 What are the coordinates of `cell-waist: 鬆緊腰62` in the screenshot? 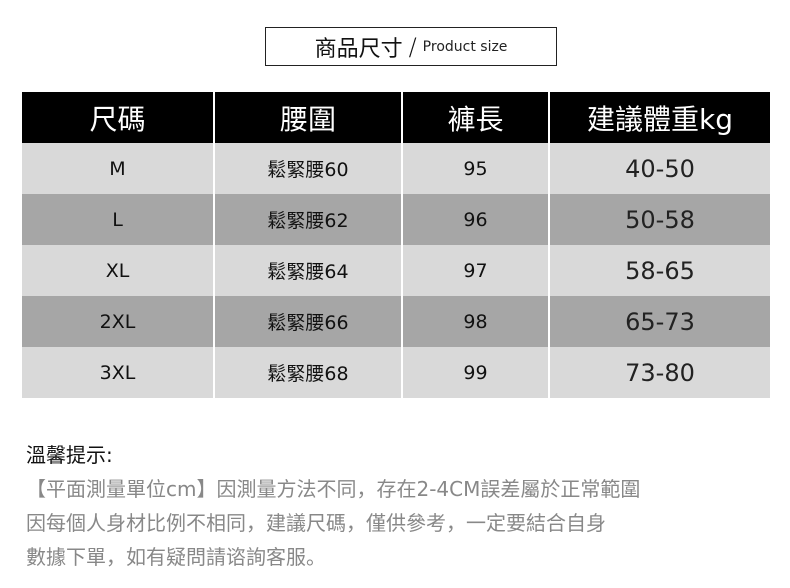 It's located at (307, 219).